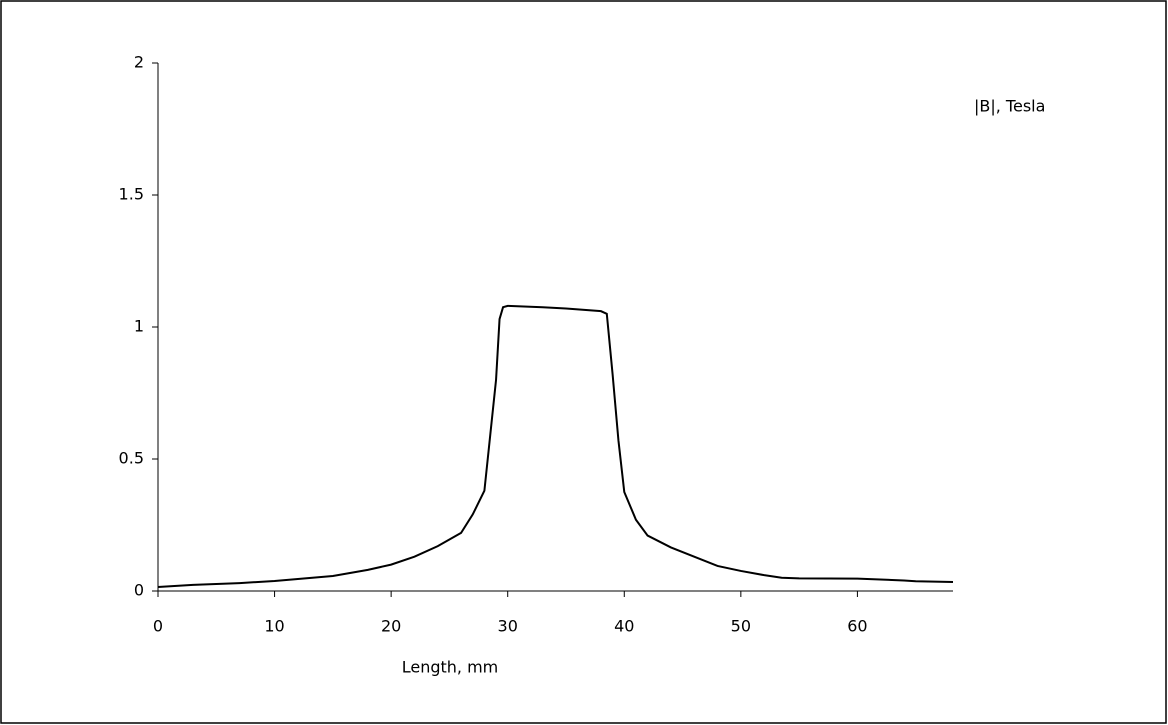 Image resolution: width=1168 pixels, height=725 pixels. Describe the element at coordinates (624, 626) in the screenshot. I see `x-tick-label: 40` at that location.